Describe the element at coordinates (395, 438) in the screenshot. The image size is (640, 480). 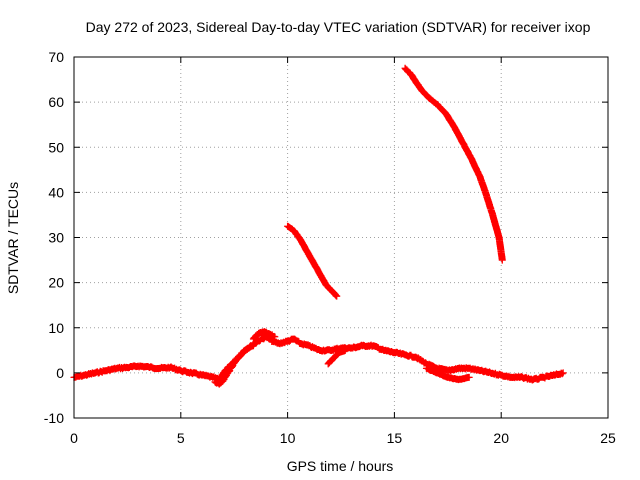
I see `x-tick-label: 15` at that location.